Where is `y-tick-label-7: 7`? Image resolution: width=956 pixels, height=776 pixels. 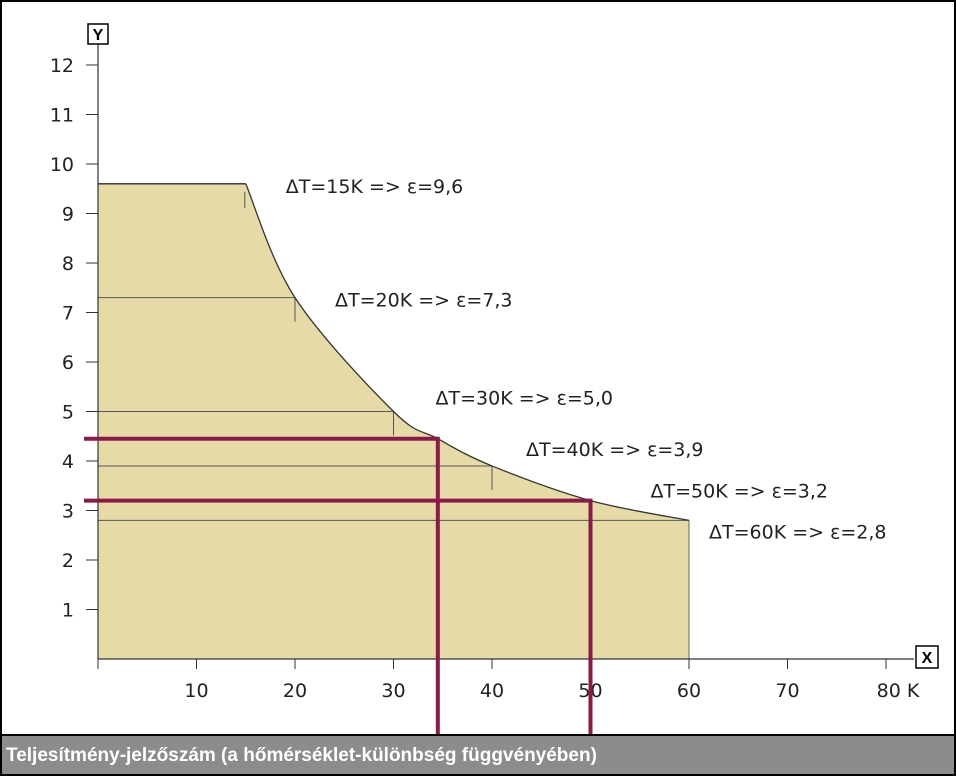 y-tick-label-7: 7 is located at coordinates (68, 314).